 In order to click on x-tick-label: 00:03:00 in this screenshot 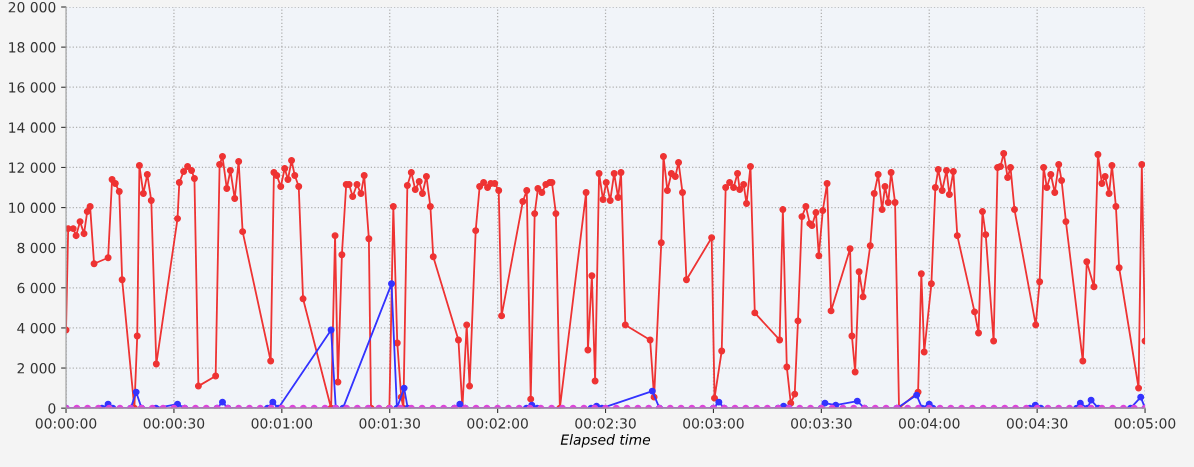, I will do `click(713, 423)`.